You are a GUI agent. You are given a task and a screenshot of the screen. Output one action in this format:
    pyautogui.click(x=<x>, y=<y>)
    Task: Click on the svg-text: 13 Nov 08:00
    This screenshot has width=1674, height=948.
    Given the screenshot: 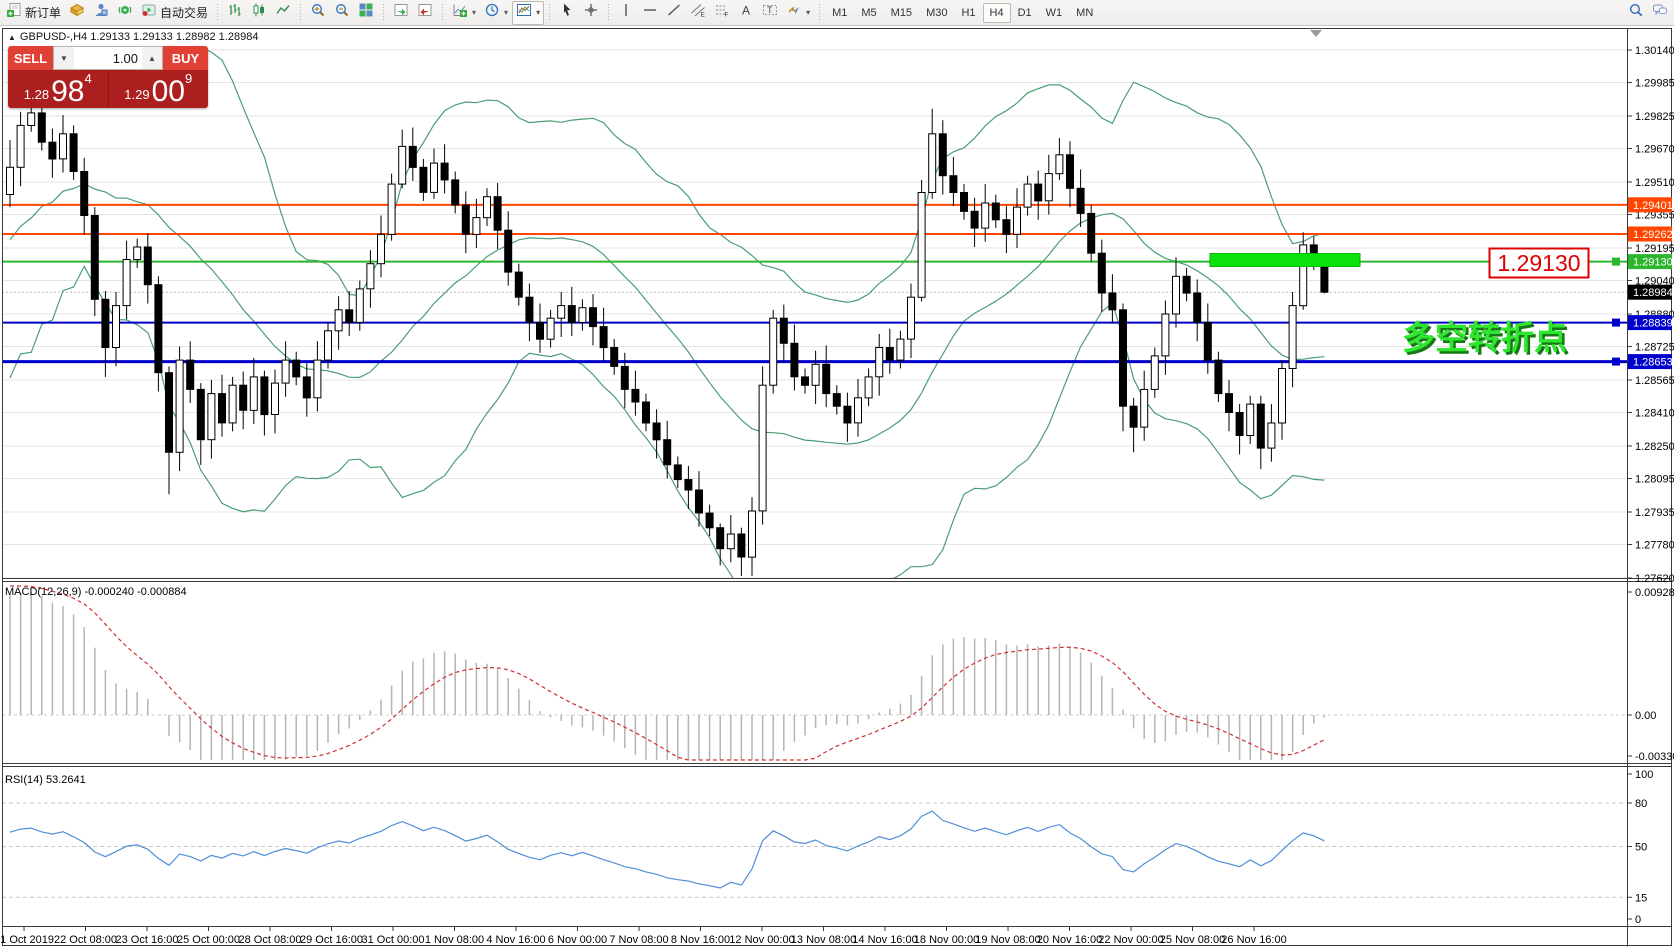 What is the action you would take?
    pyautogui.click(x=823, y=940)
    